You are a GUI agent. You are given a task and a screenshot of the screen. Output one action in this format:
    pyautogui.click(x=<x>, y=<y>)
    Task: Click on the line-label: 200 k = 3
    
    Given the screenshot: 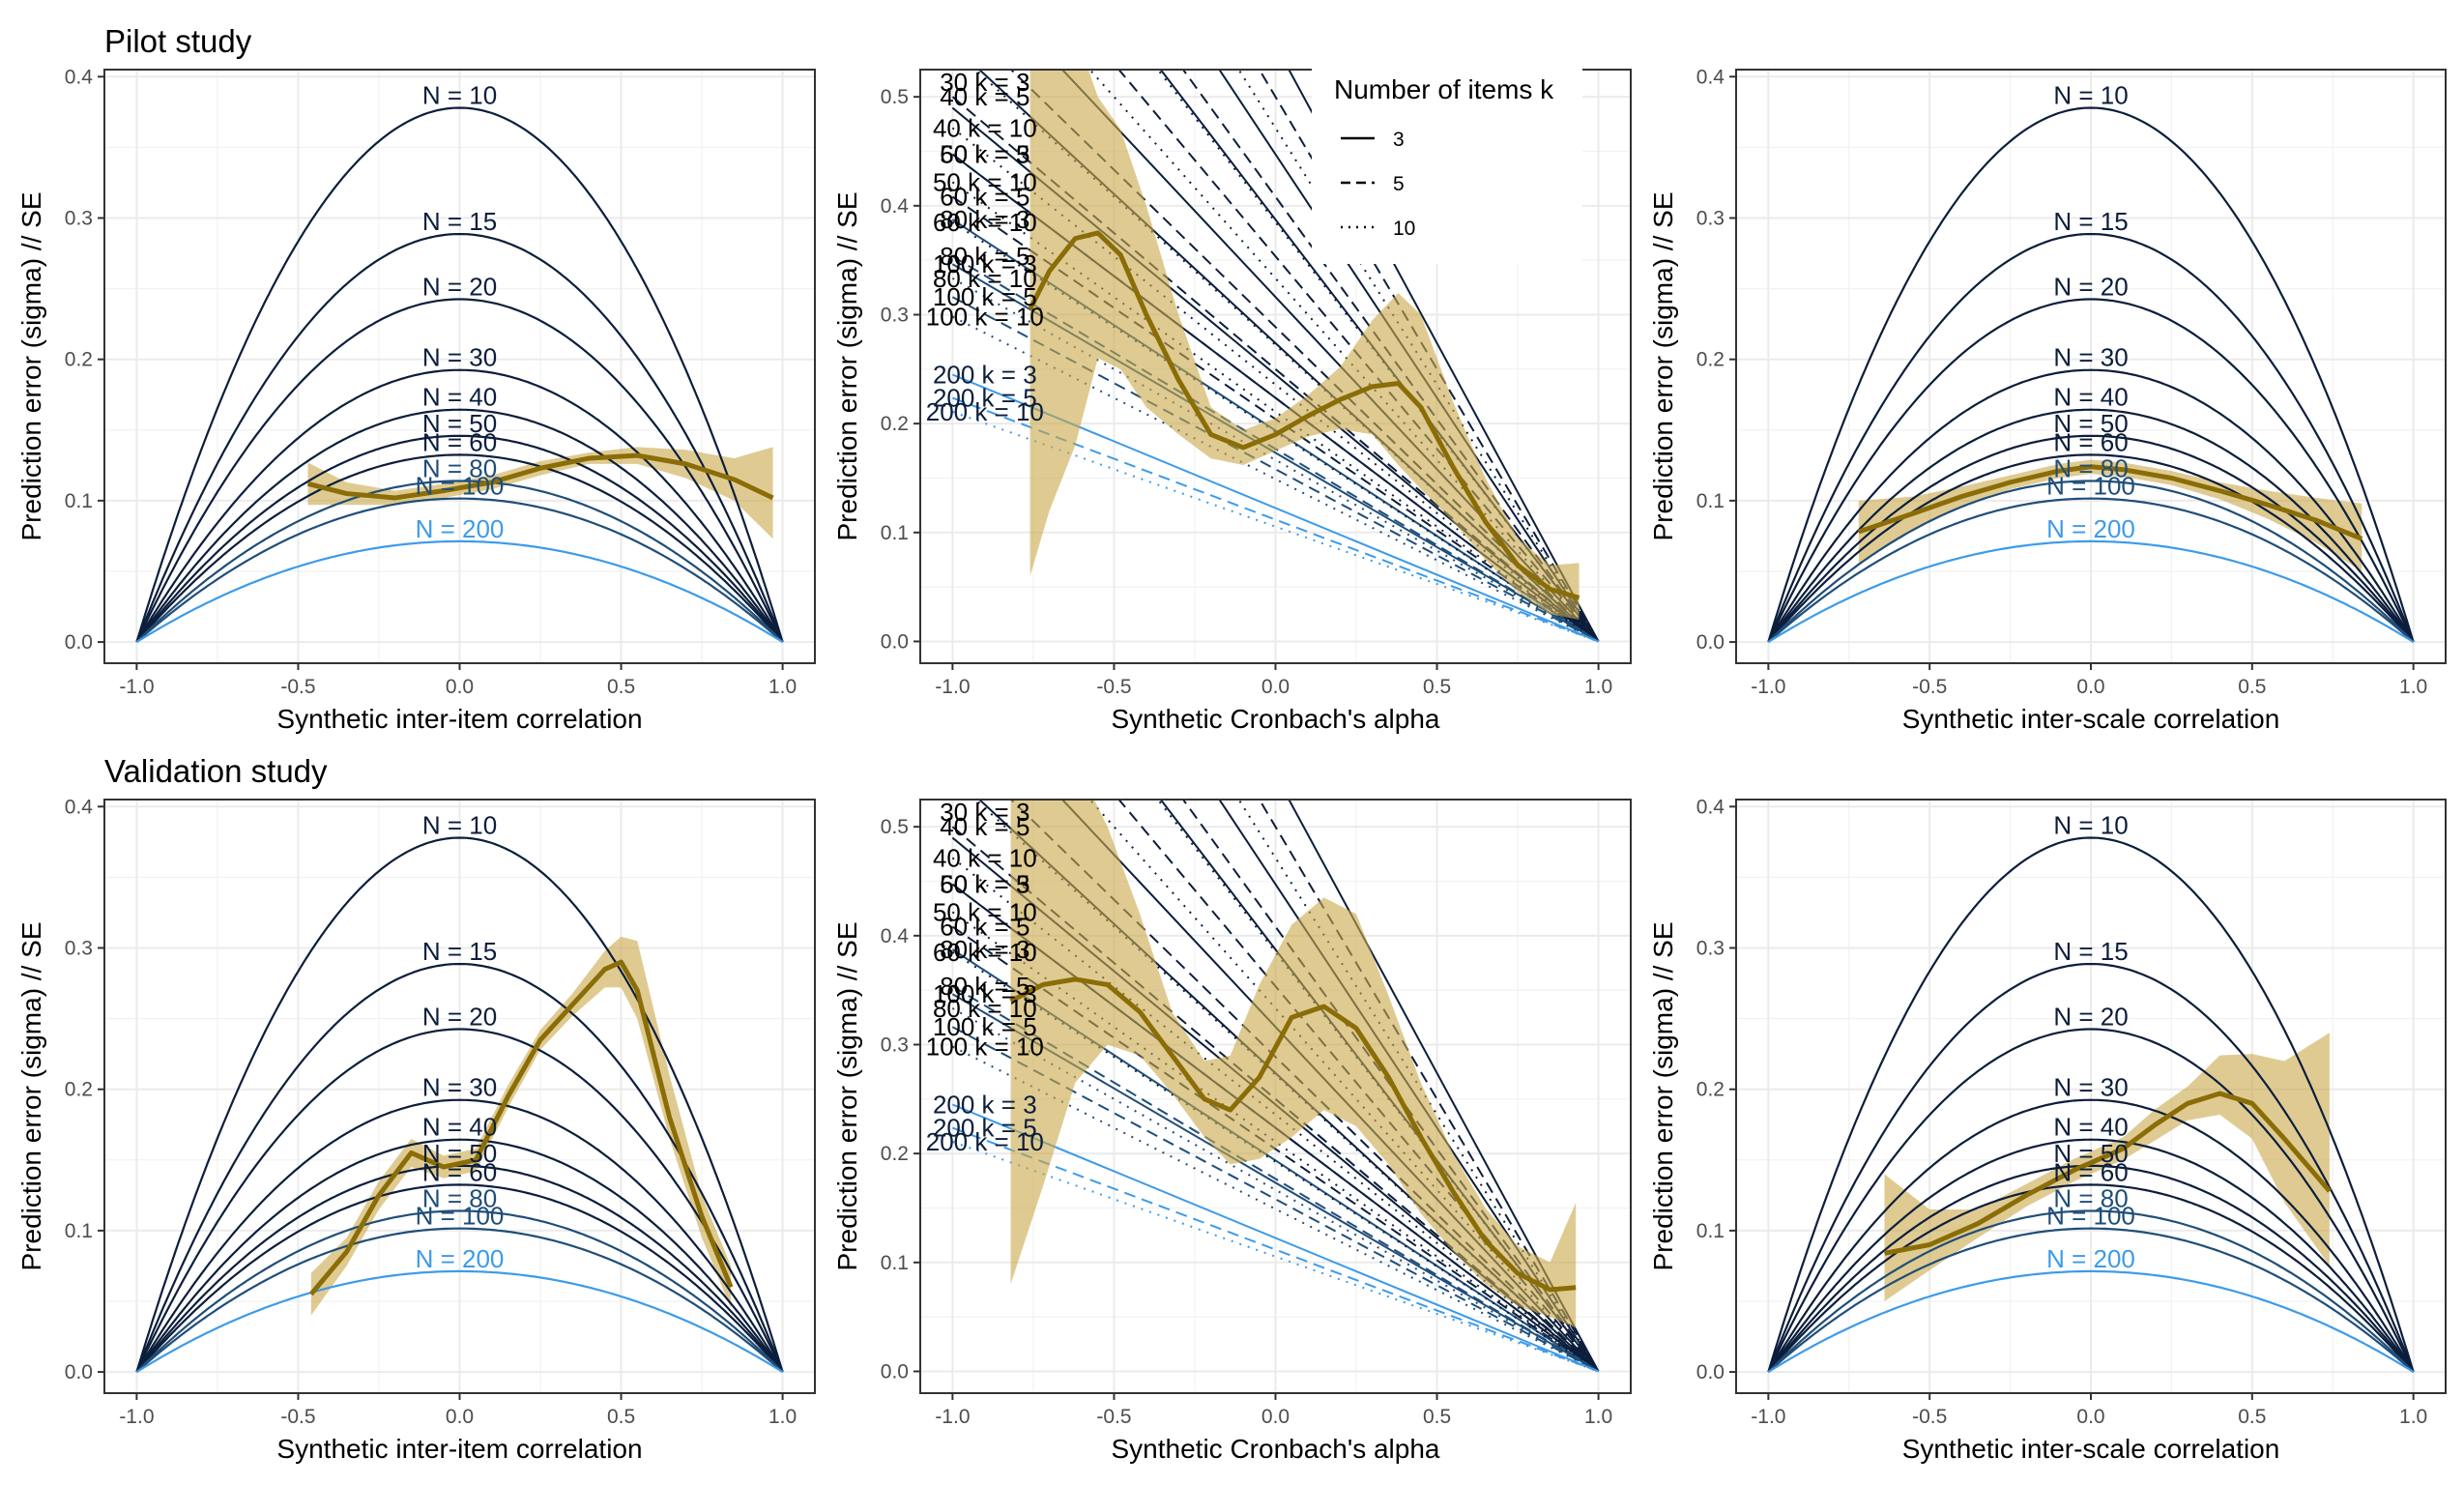 What is the action you would take?
    pyautogui.click(x=985, y=375)
    